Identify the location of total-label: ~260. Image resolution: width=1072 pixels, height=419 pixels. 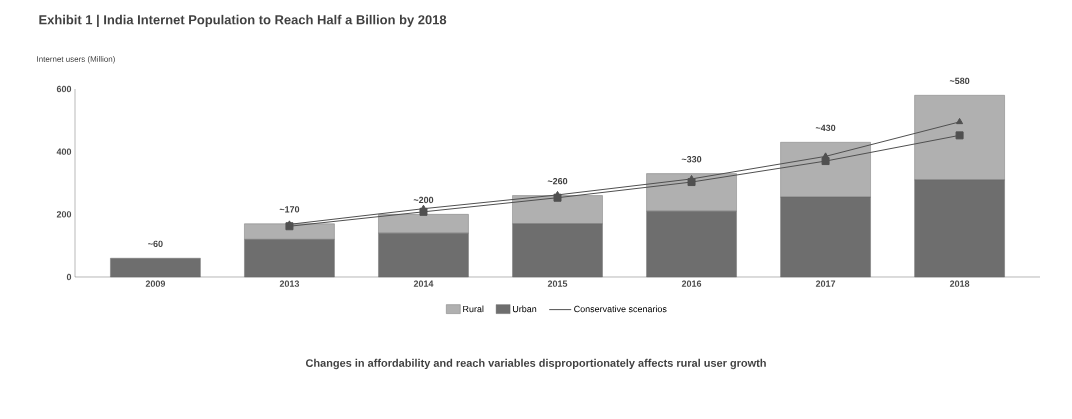
(557, 181).